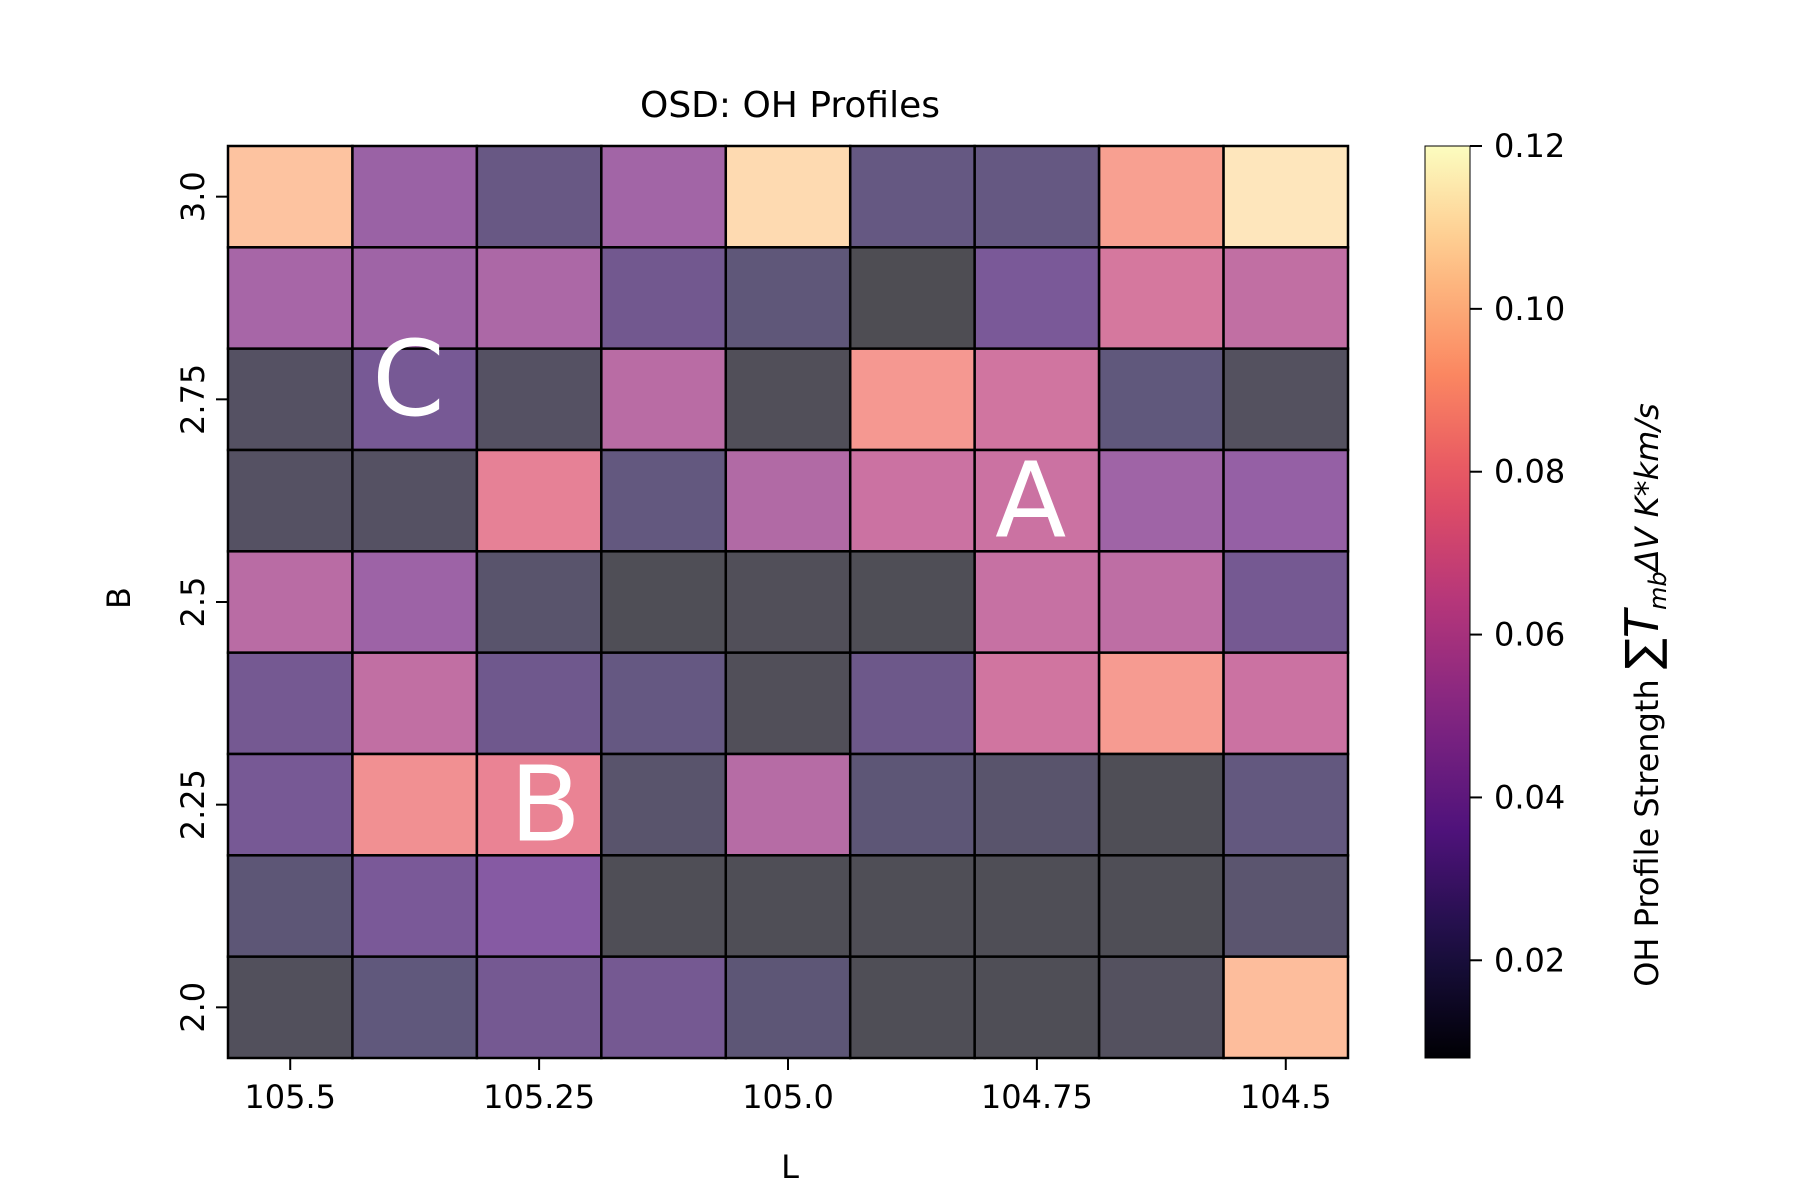 The width and height of the screenshot is (1800, 1200). Describe the element at coordinates (1642, 637) in the screenshot. I see `colorbar-label-math: ∑T` at that location.